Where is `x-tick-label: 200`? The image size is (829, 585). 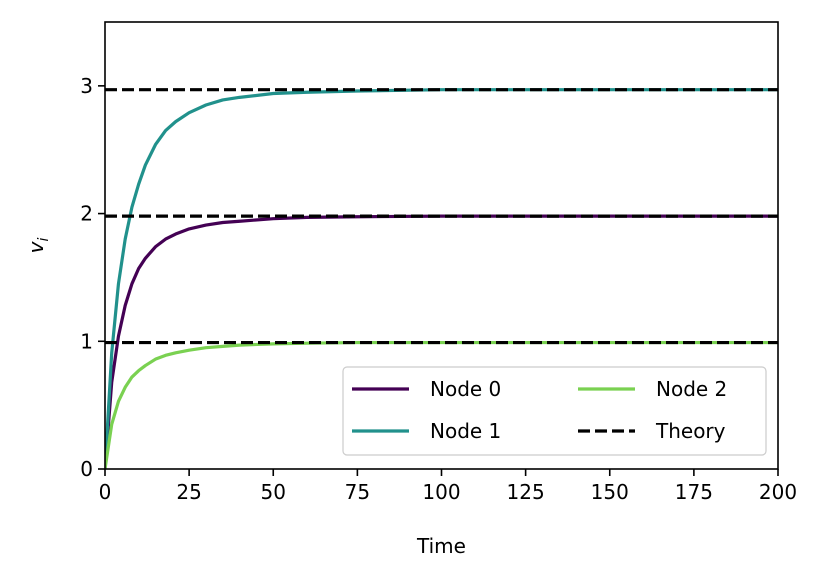 x-tick-label: 200 is located at coordinates (778, 492).